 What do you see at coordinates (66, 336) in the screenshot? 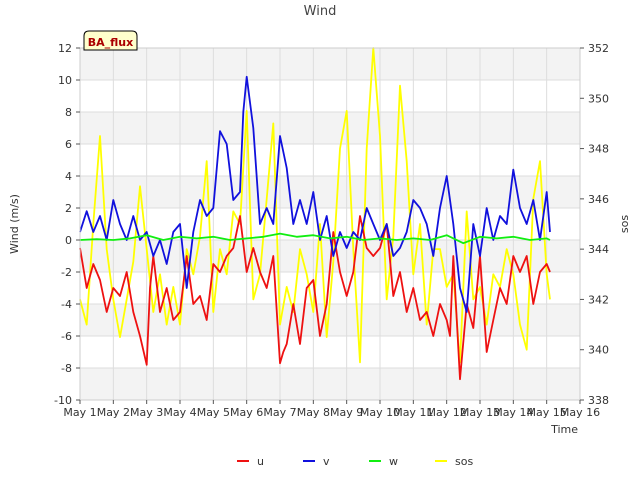
I see `y-tick-label-2: -6` at bounding box center [66, 336].